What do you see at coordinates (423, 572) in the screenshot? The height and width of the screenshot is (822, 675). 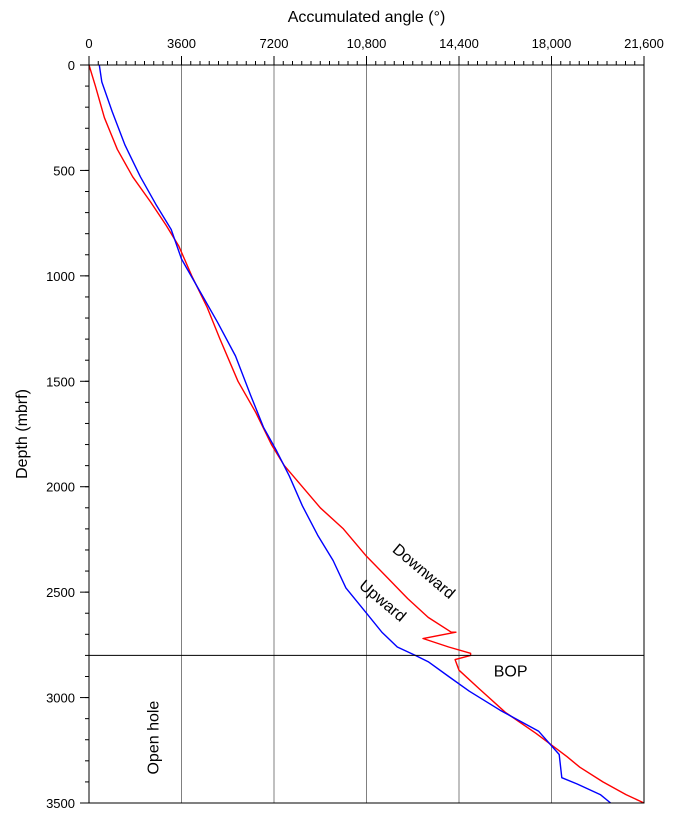 I see `annotation-downward: Downward` at bounding box center [423, 572].